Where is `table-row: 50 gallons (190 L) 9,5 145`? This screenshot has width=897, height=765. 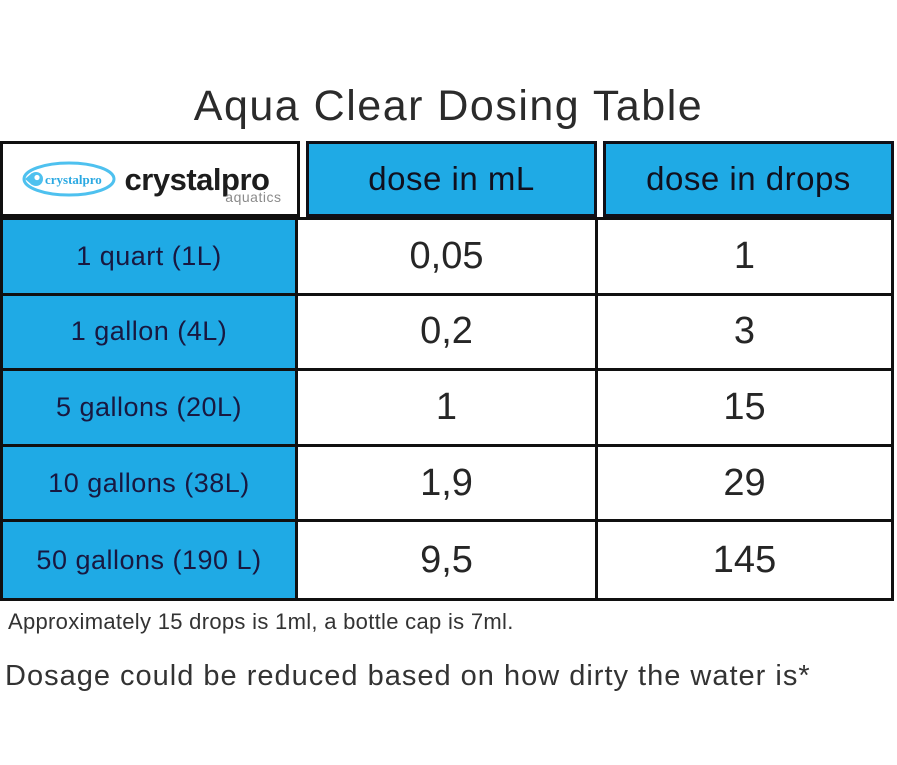
table-row: 50 gallons (190 L) 9,5 145 is located at coordinates (447, 560).